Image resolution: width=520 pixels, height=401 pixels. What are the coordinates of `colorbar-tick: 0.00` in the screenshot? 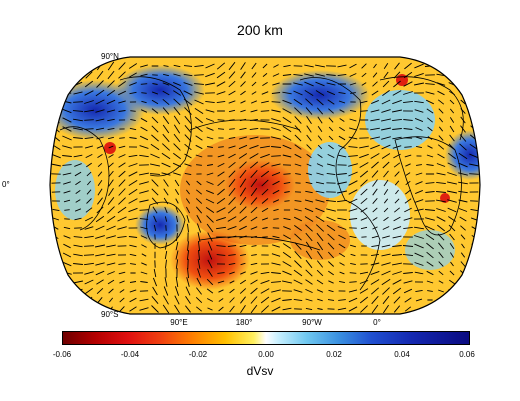 It's located at (266, 354).